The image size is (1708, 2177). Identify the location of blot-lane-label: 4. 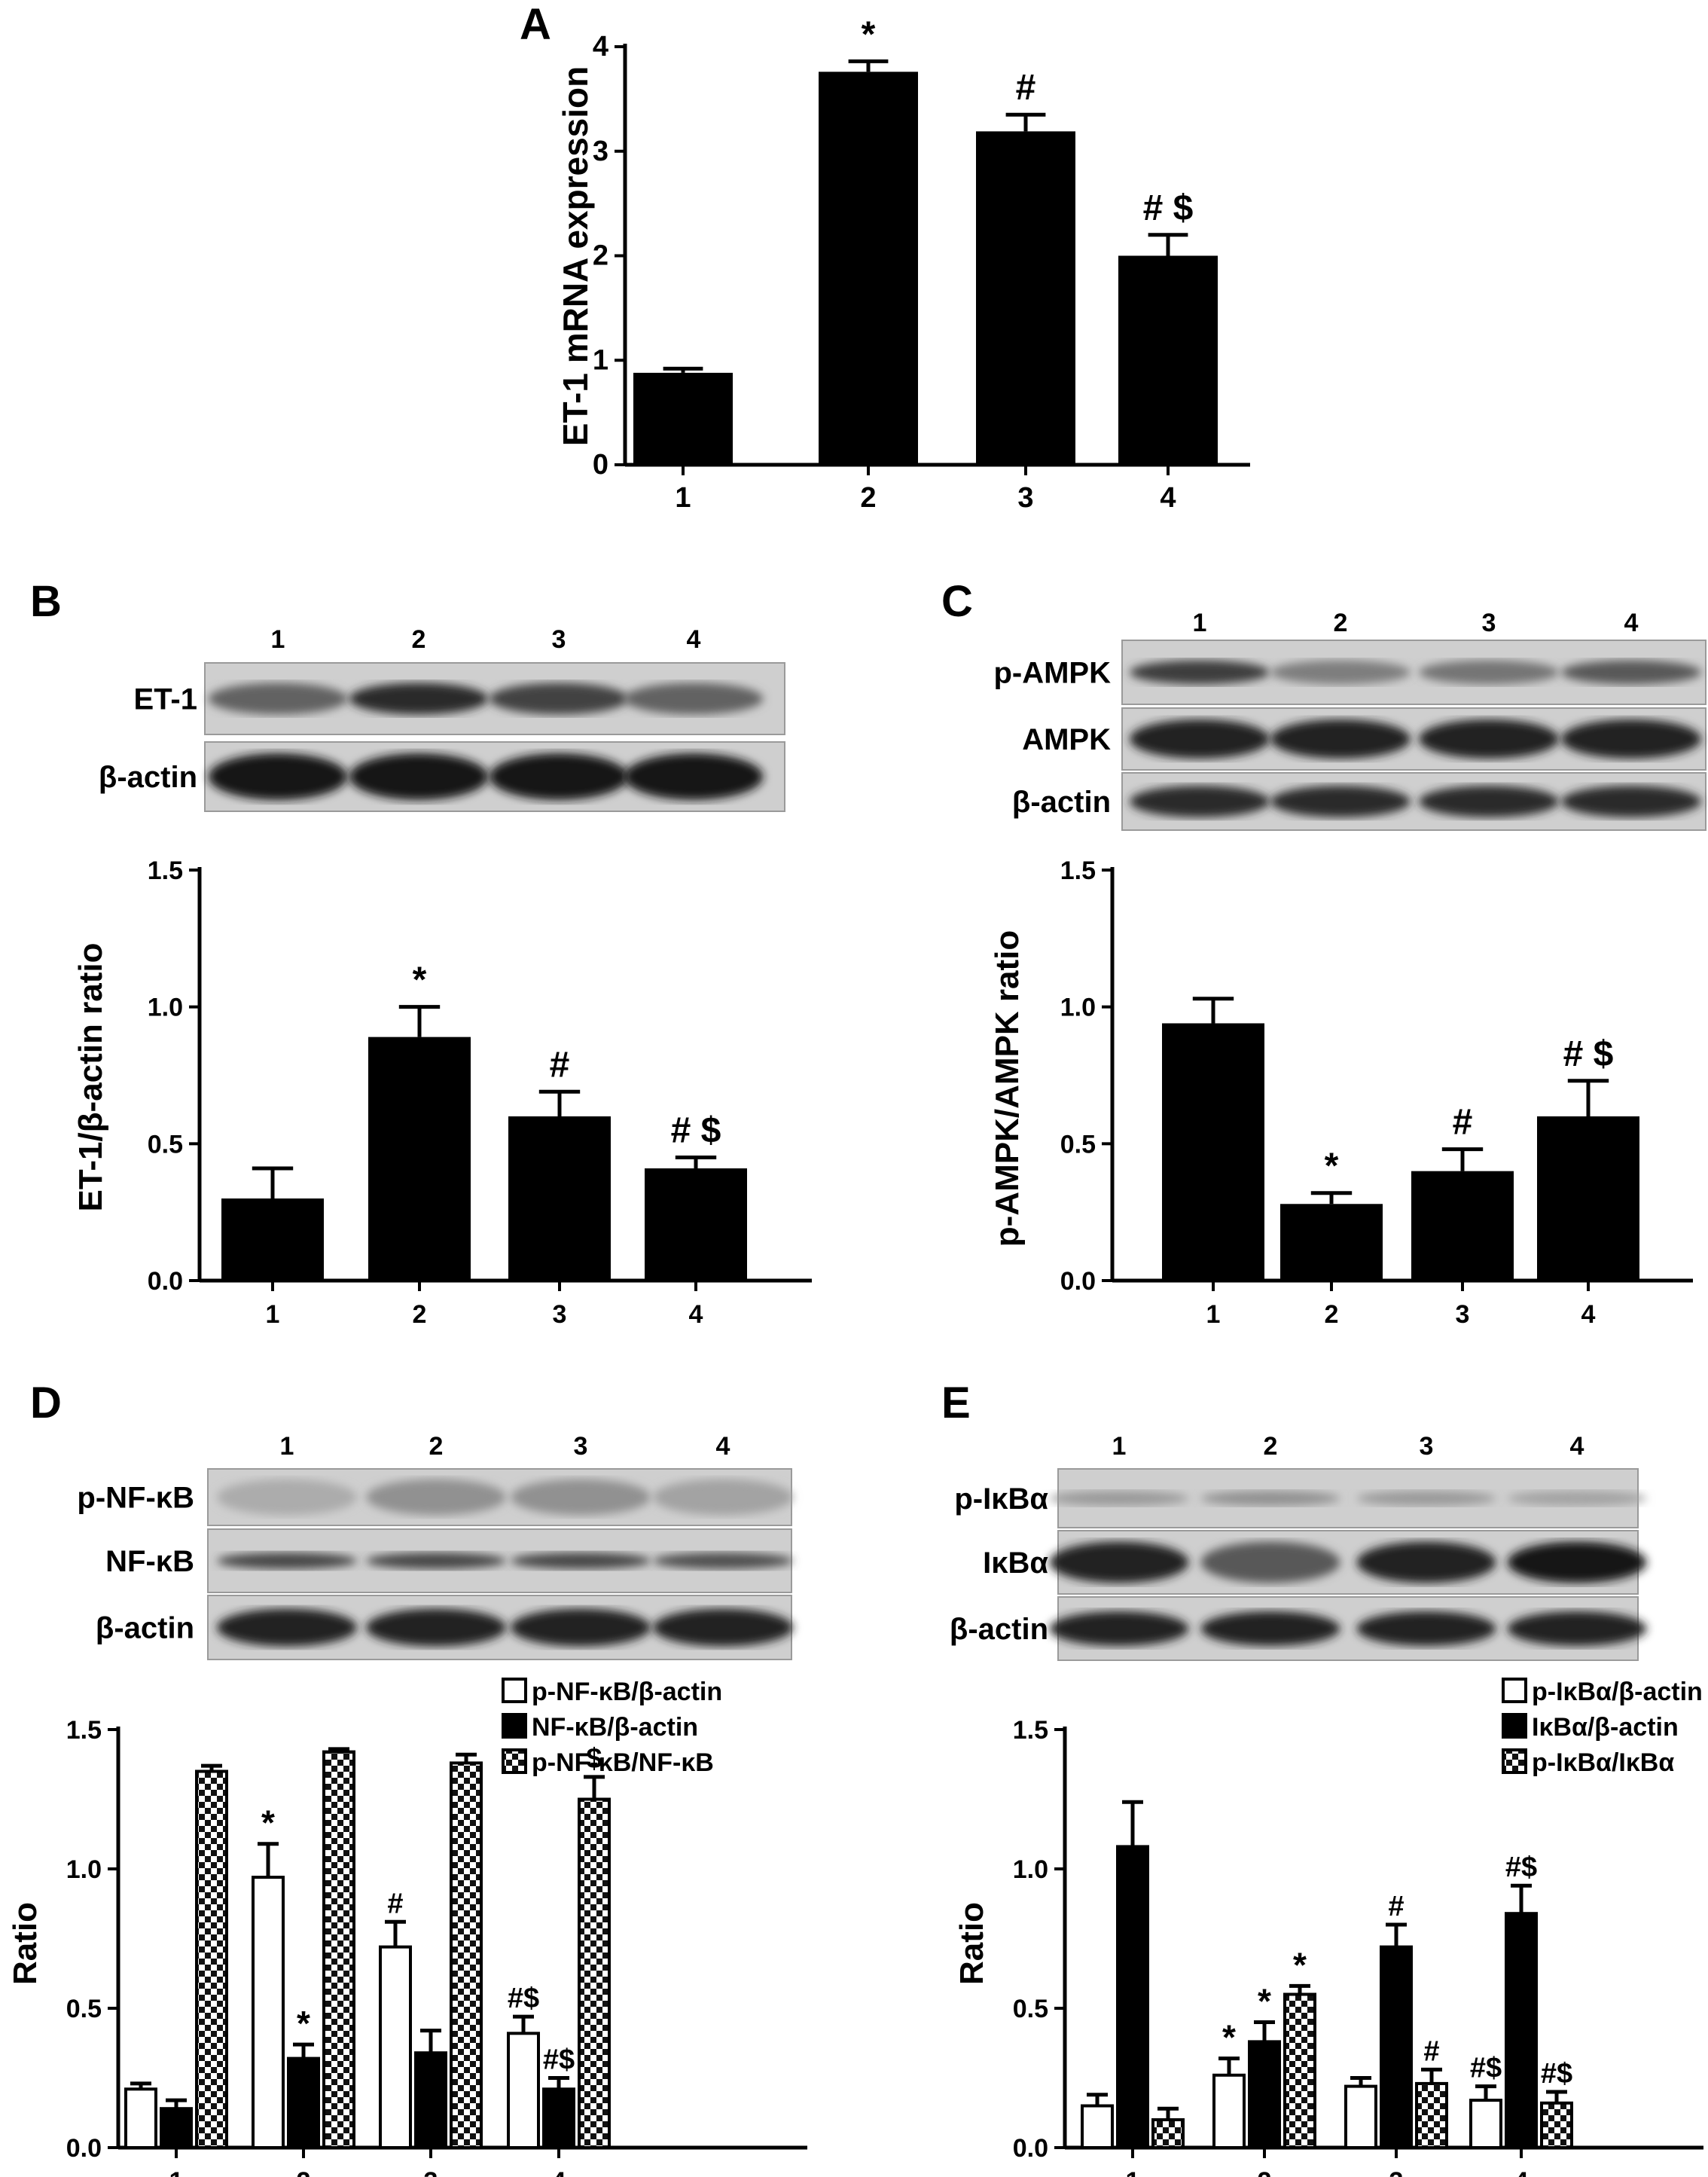
(694, 639).